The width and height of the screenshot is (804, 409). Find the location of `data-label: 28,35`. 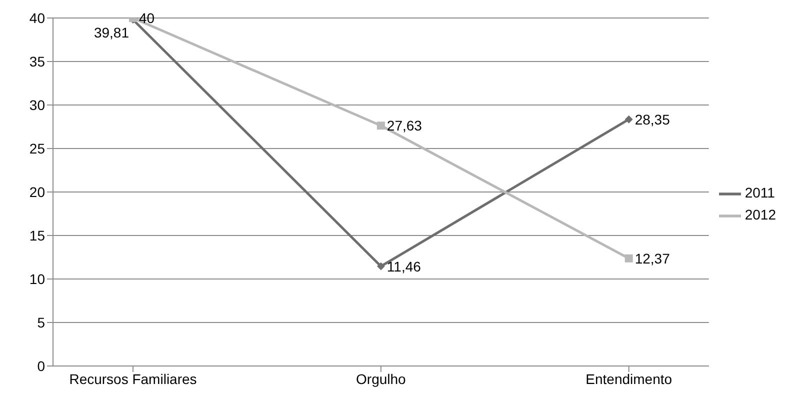

data-label: 28,35 is located at coordinates (652, 119).